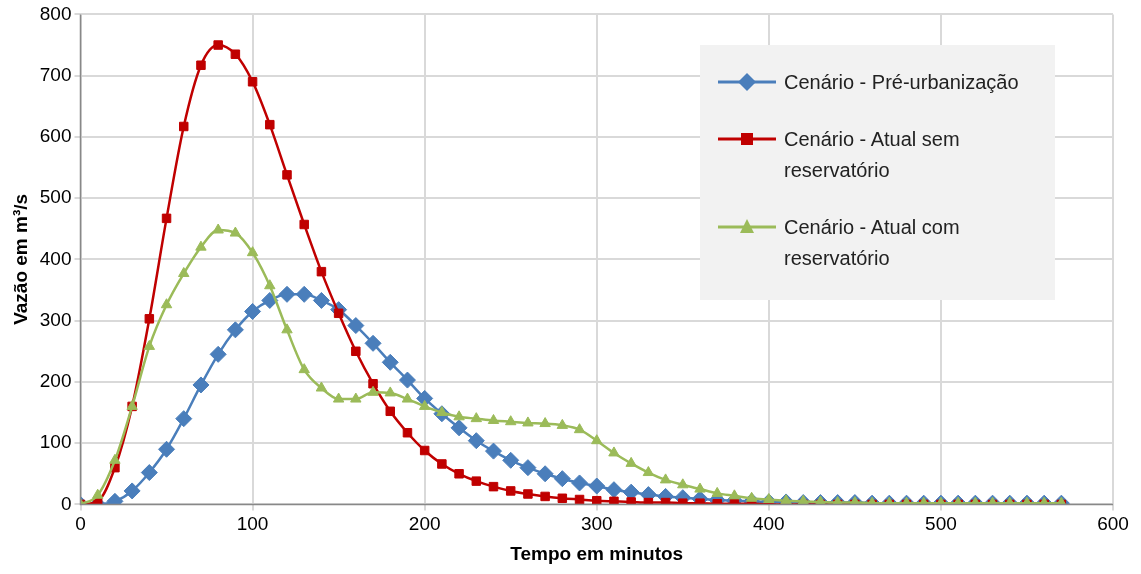 Image resolution: width=1141 pixels, height=574 pixels. Describe the element at coordinates (66, 503) in the screenshot. I see `y-tick-label: 0` at that location.